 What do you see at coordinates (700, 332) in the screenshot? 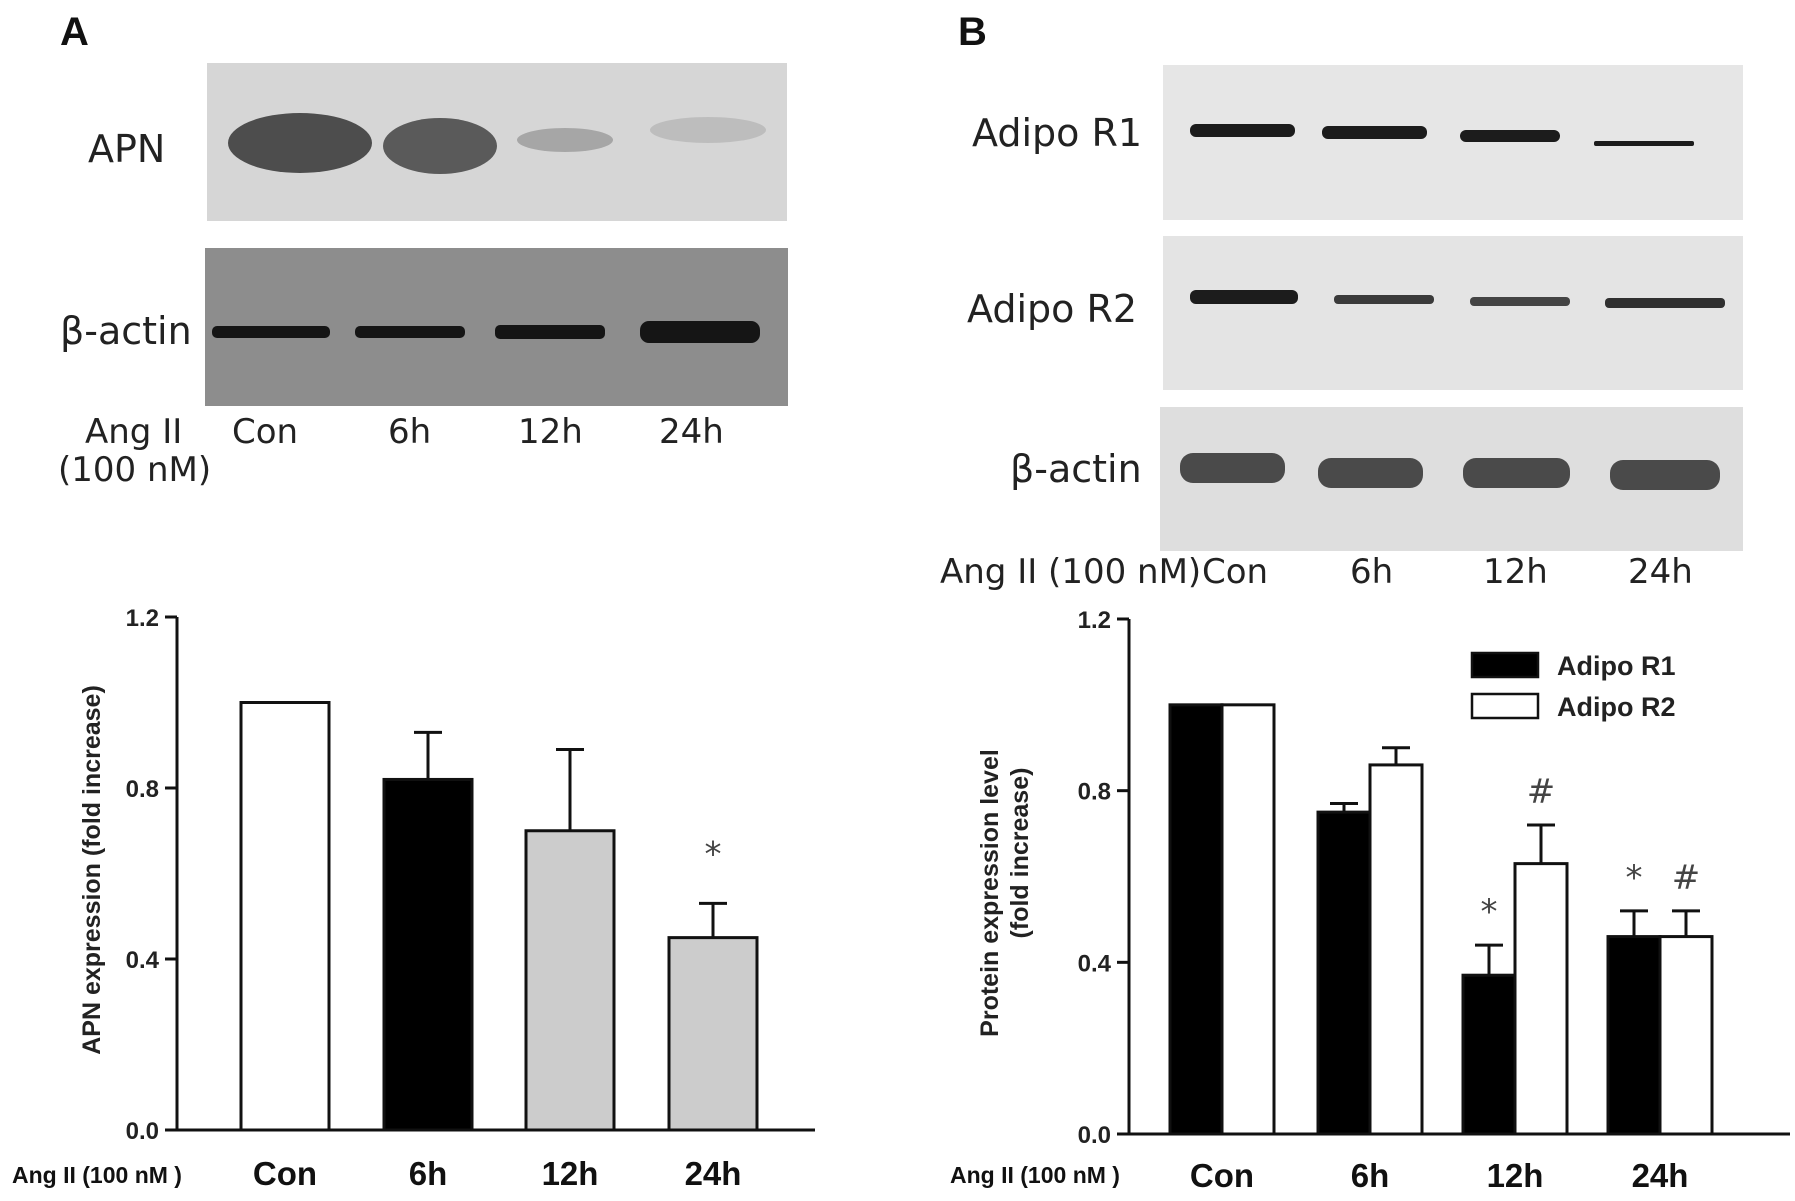
I see `actin-band-a-24h` at bounding box center [700, 332].